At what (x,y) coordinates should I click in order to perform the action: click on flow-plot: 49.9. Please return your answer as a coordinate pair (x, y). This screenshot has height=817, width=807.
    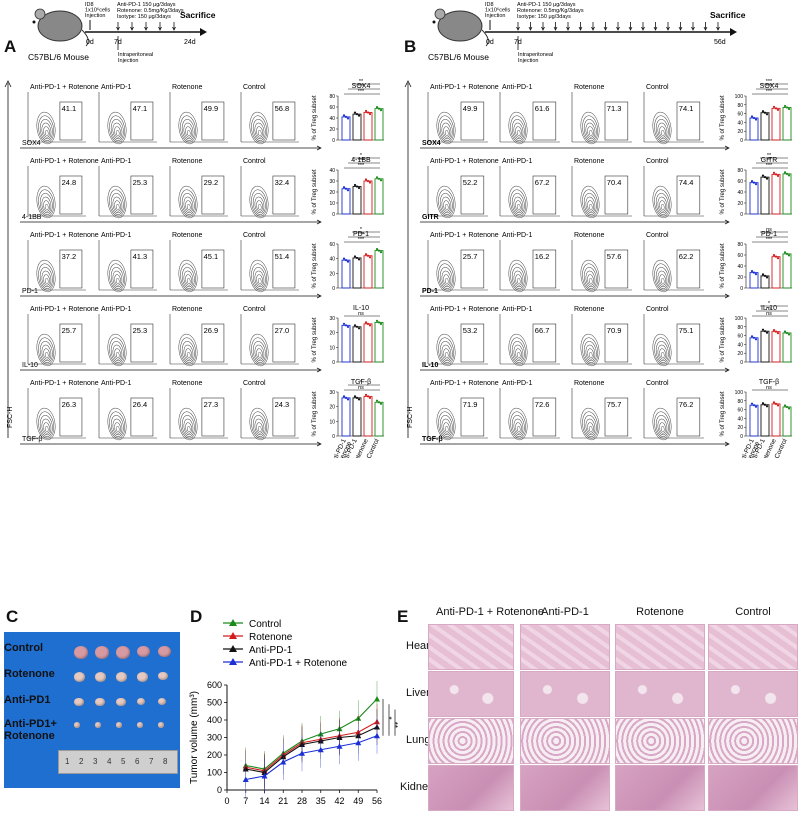
    Looking at the image, I should click on (198, 118).